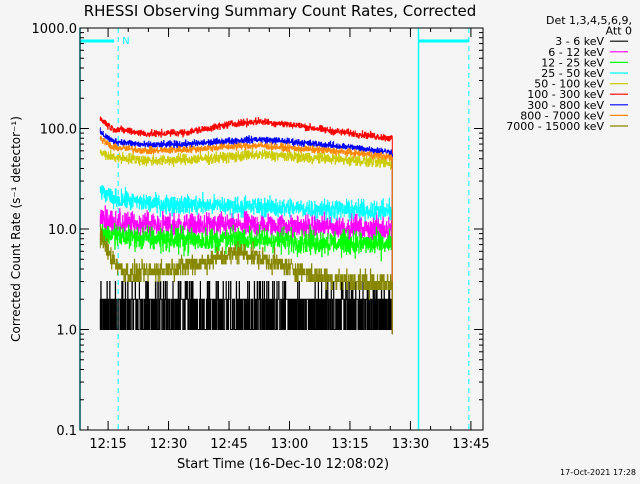 The height and width of the screenshot is (484, 640). What do you see at coordinates (168, 444) in the screenshot?
I see `x-tick-label: 12:30` at bounding box center [168, 444].